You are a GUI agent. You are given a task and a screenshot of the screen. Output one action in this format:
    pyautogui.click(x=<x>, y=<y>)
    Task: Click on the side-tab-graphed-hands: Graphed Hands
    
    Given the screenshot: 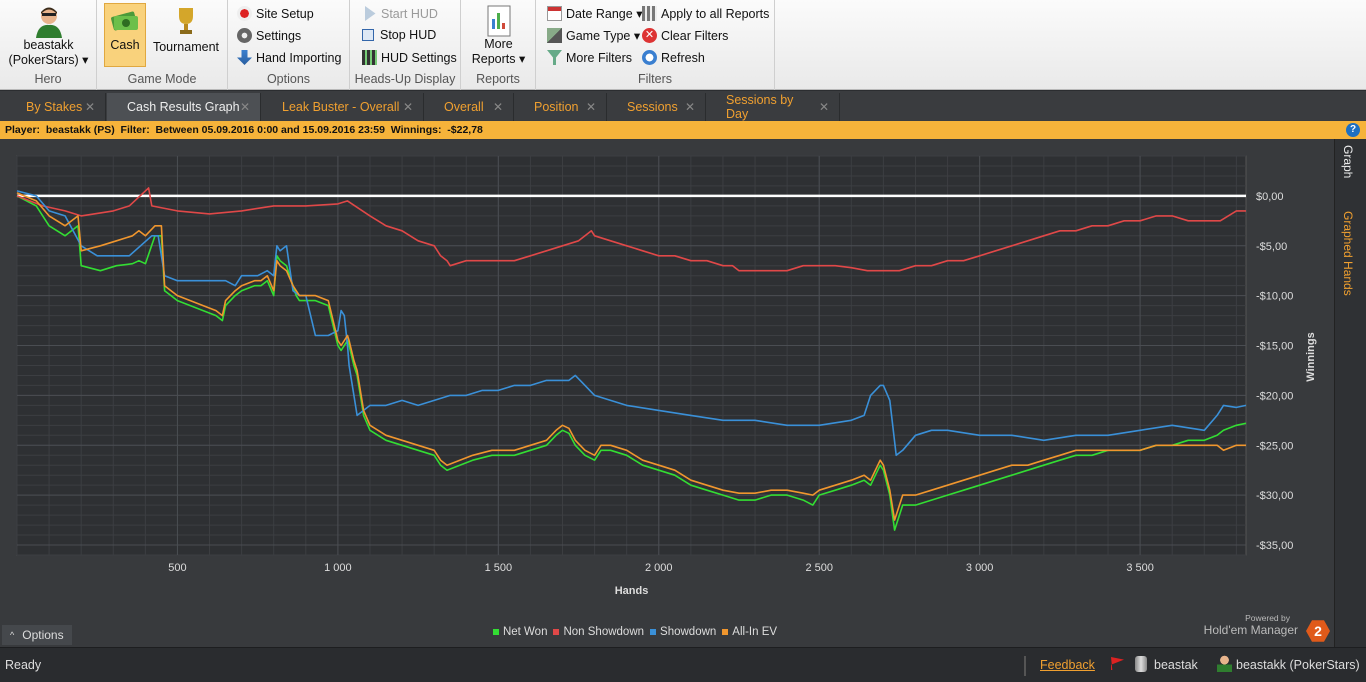 What is the action you would take?
    pyautogui.click(x=1348, y=253)
    